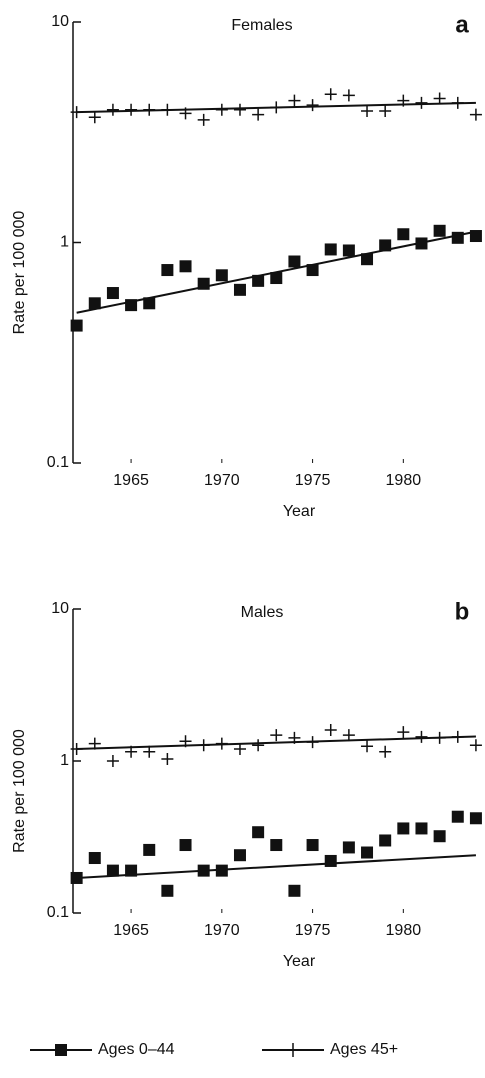 The height and width of the screenshot is (1078, 485). What do you see at coordinates (261, 25) in the screenshot?
I see `panel-title: Females` at bounding box center [261, 25].